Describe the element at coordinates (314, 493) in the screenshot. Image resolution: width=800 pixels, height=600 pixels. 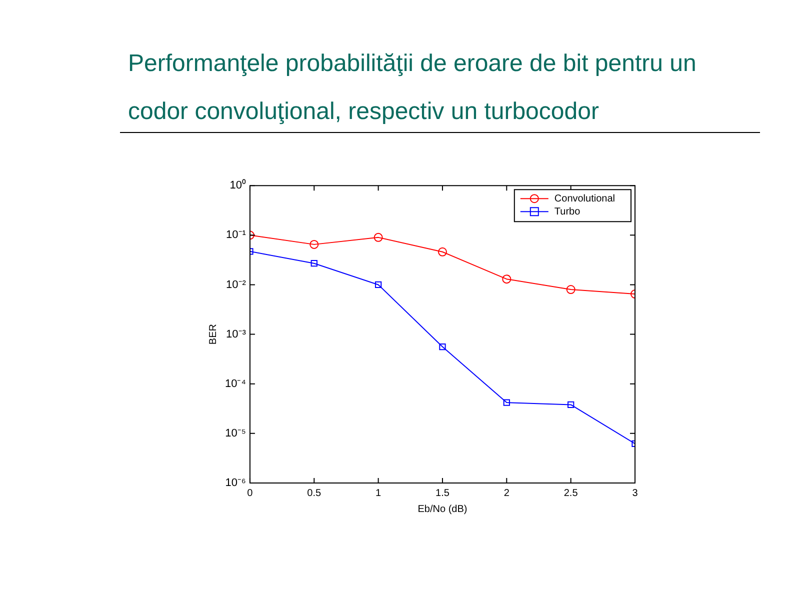
I see `x-tick-label: 0.5` at that location.